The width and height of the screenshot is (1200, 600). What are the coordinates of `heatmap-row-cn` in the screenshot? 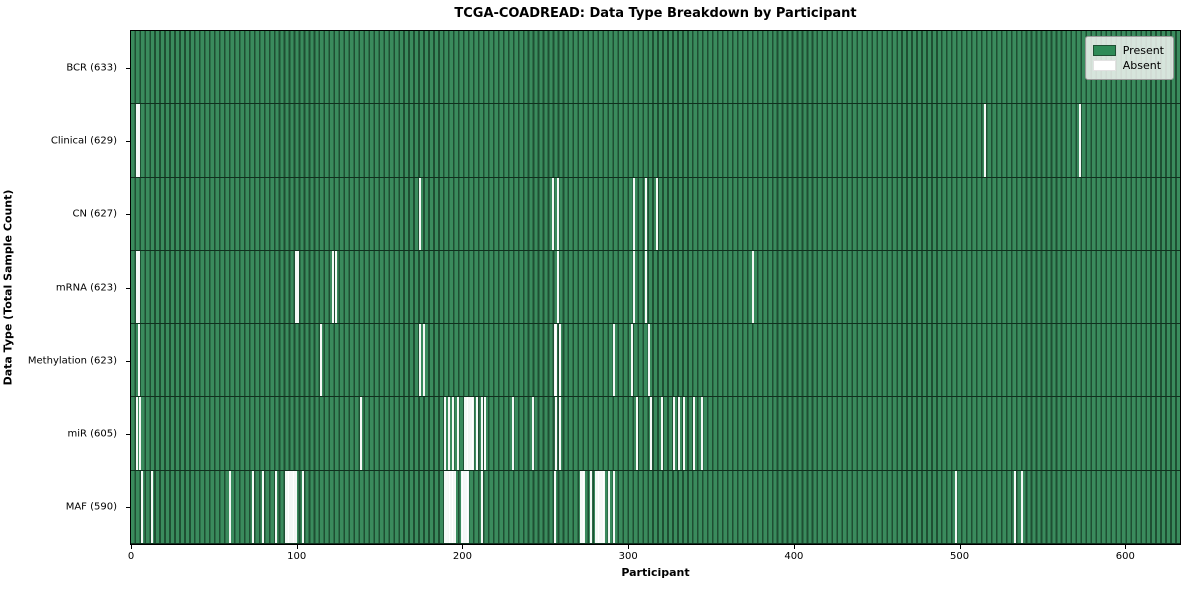 It's located at (655, 214).